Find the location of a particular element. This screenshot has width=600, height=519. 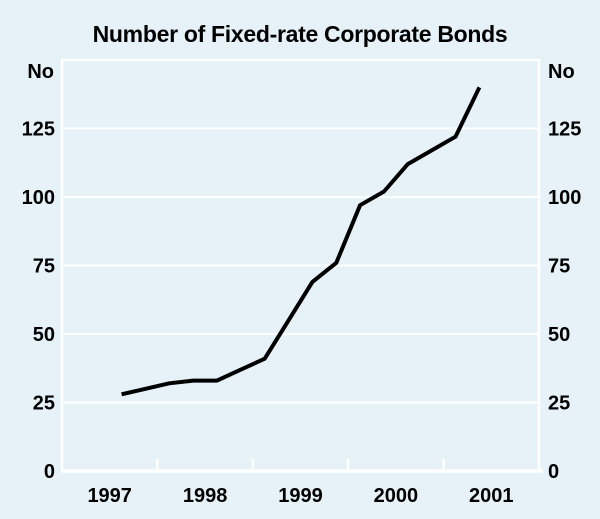

y-tick-label-left-25: 25 is located at coordinates (44, 404).